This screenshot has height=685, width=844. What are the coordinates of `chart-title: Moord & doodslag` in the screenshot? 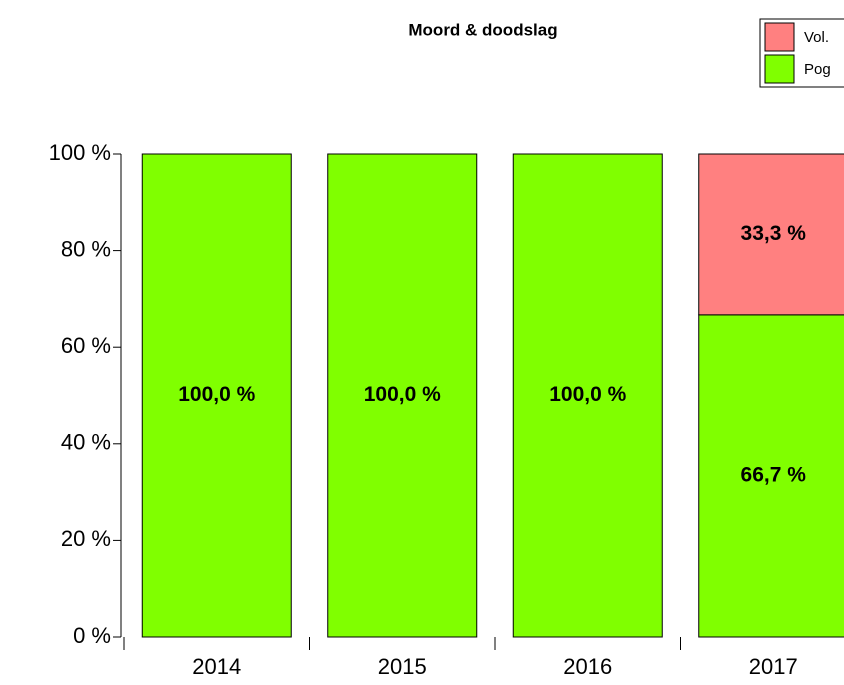 It's located at (482, 29).